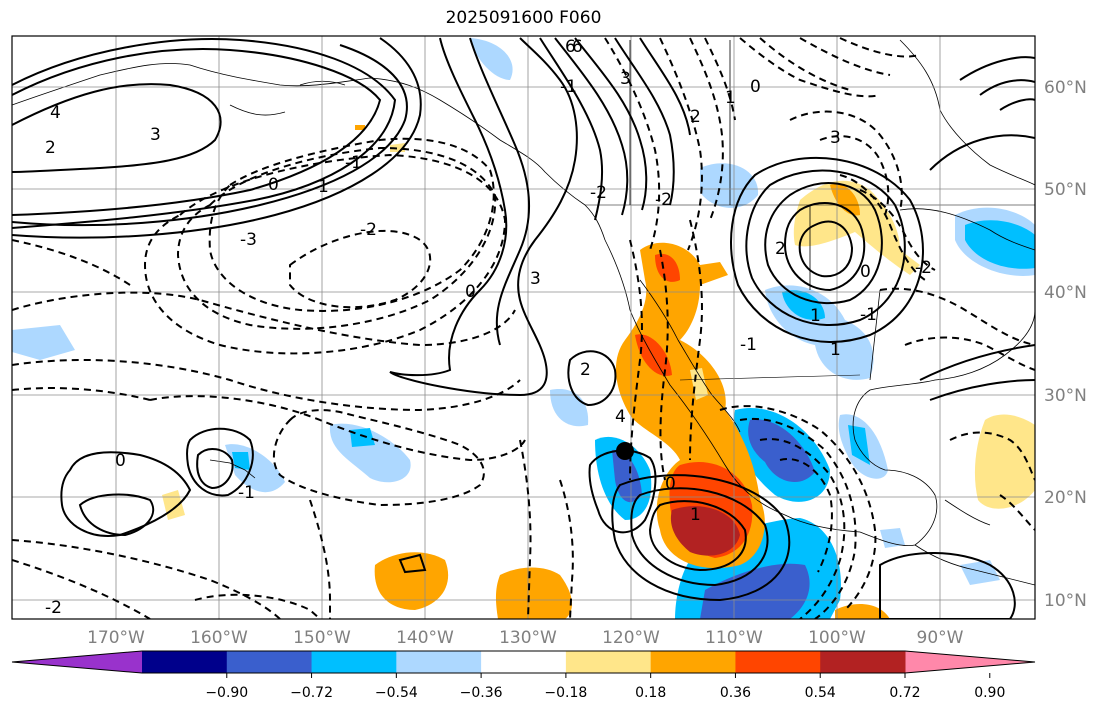  What do you see at coordinates (631, 638) in the screenshot?
I see `longitude-label: 120°W` at bounding box center [631, 638].